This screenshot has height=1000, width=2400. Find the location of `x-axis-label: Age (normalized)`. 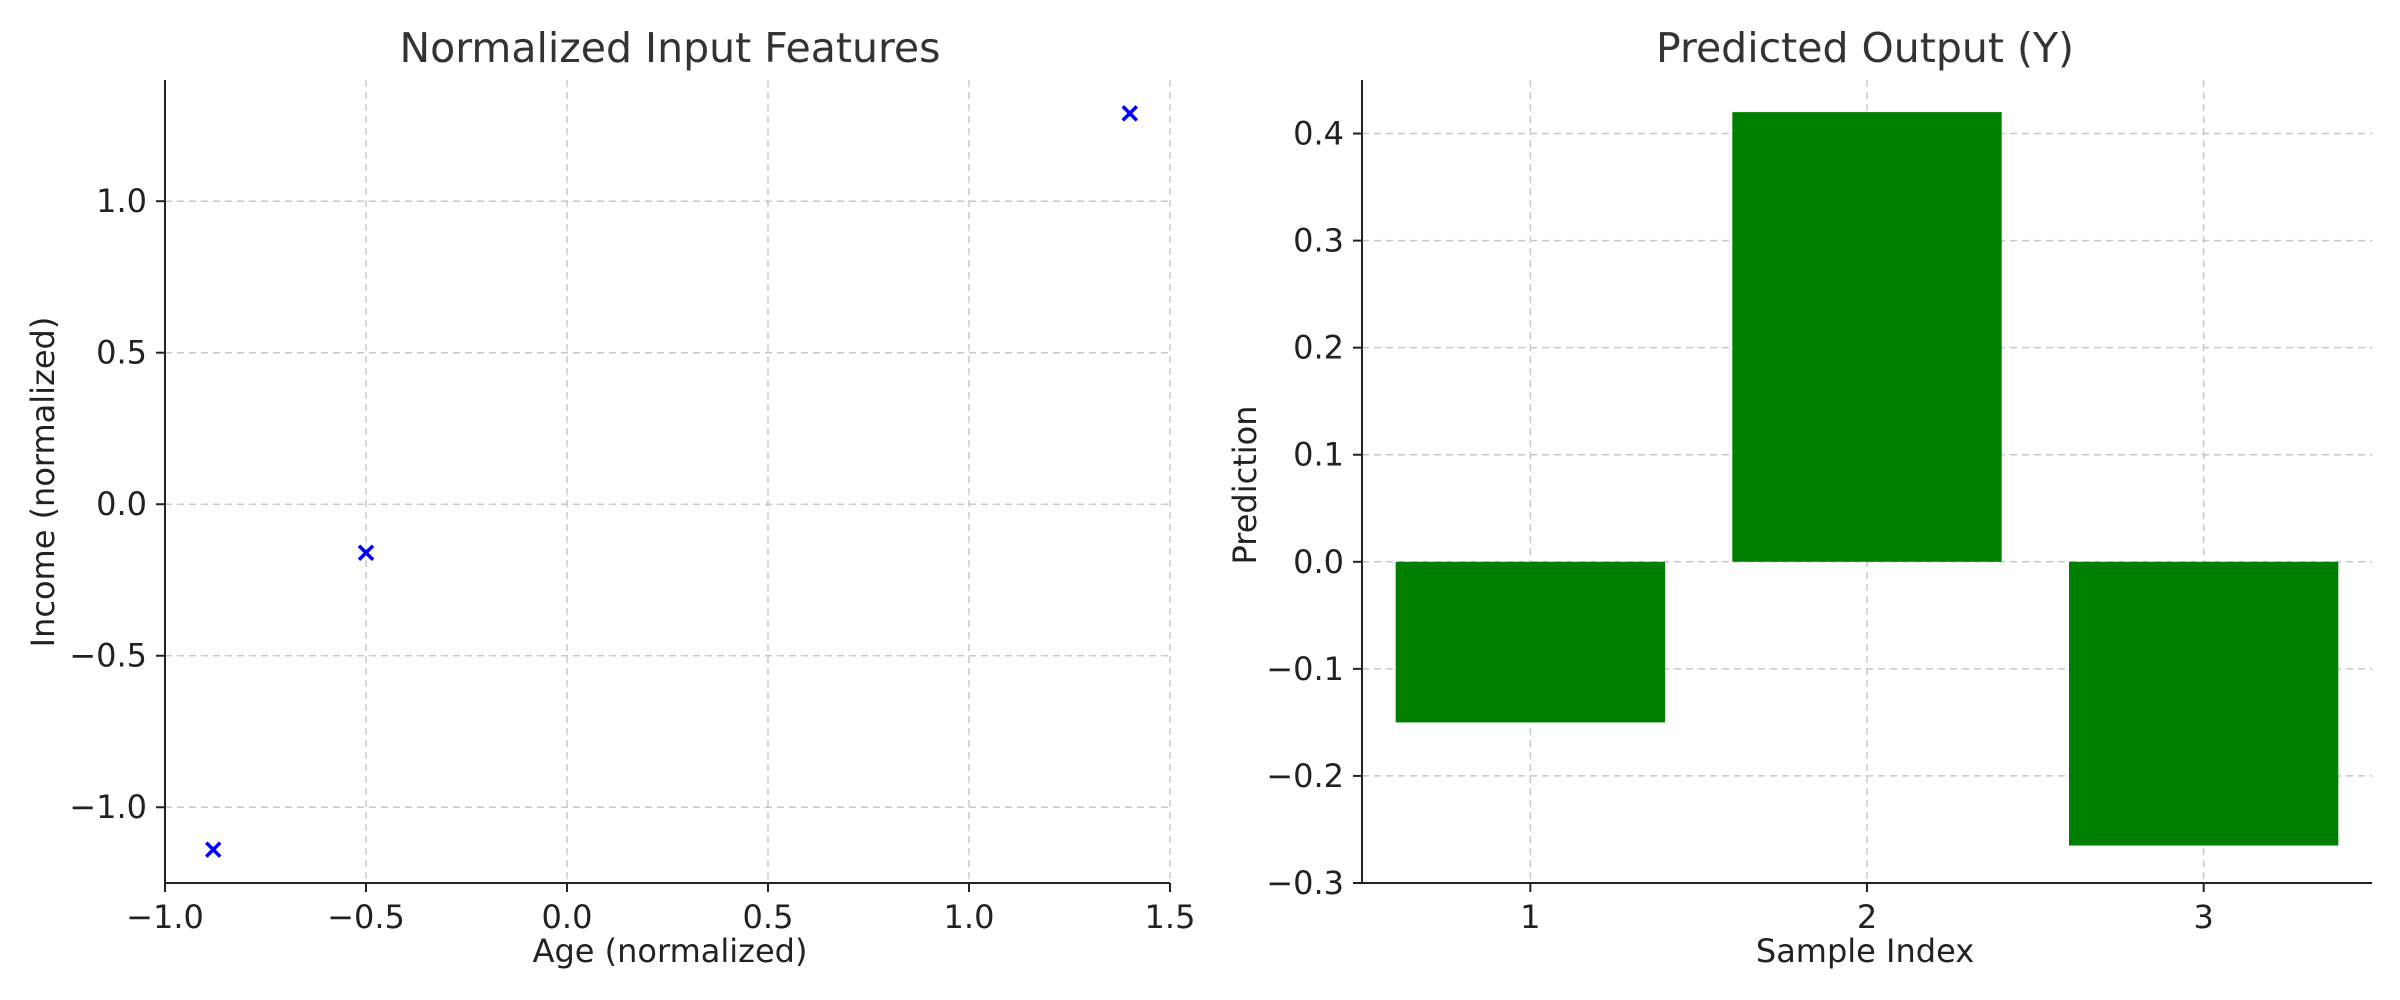

x-axis-label: Age (normalized) is located at coordinates (670, 951).